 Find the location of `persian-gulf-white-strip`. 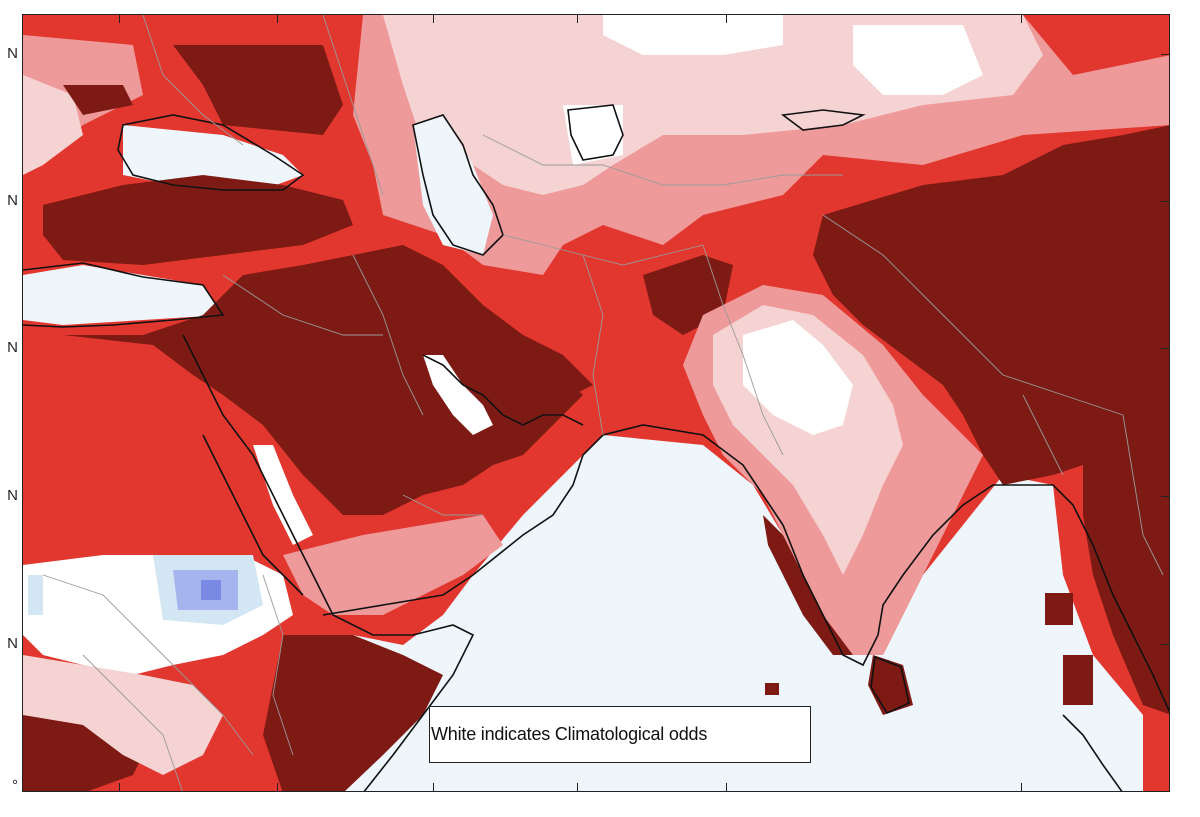

persian-gulf-white-strip is located at coordinates (458, 395).